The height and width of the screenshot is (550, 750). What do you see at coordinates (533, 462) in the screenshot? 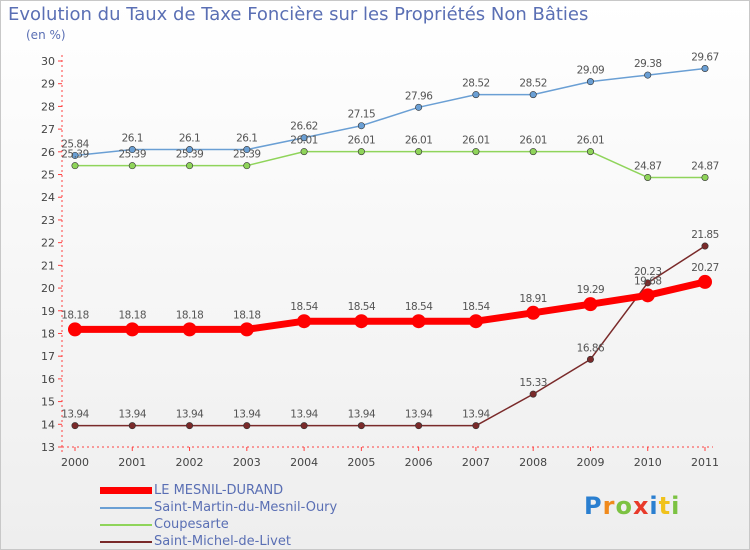
I see `x-tick-label: 2008` at bounding box center [533, 462].